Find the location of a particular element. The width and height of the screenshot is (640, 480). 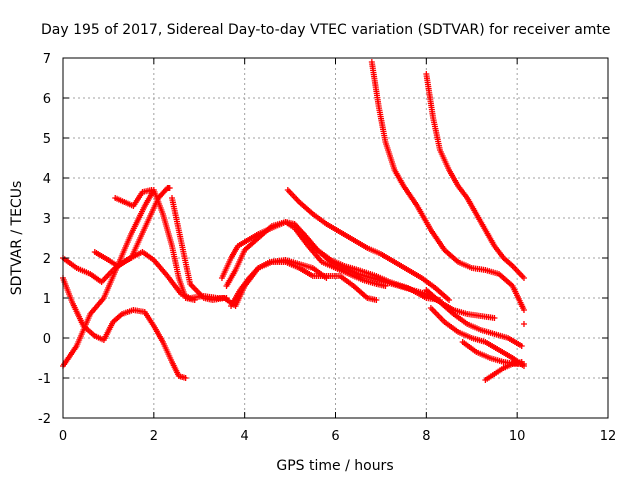

series-arc-i is located at coordinates (304, 284).